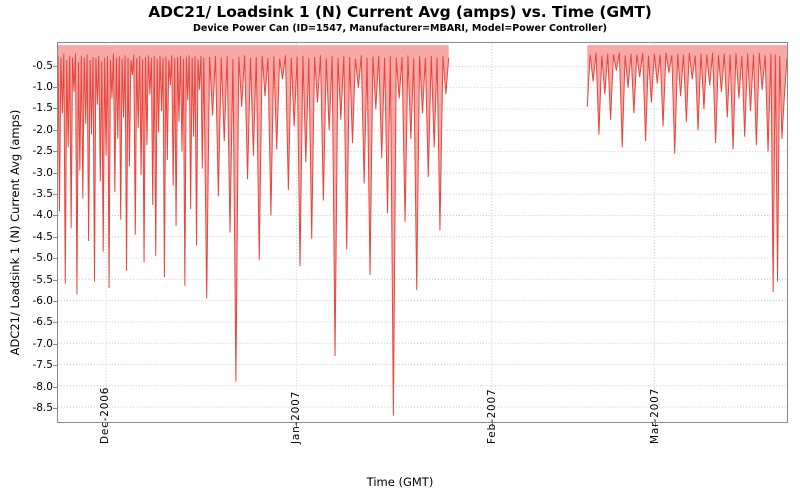 The width and height of the screenshot is (800, 500). What do you see at coordinates (43, 301) in the screenshot?
I see `y-tick-label: -6.0` at bounding box center [43, 301].